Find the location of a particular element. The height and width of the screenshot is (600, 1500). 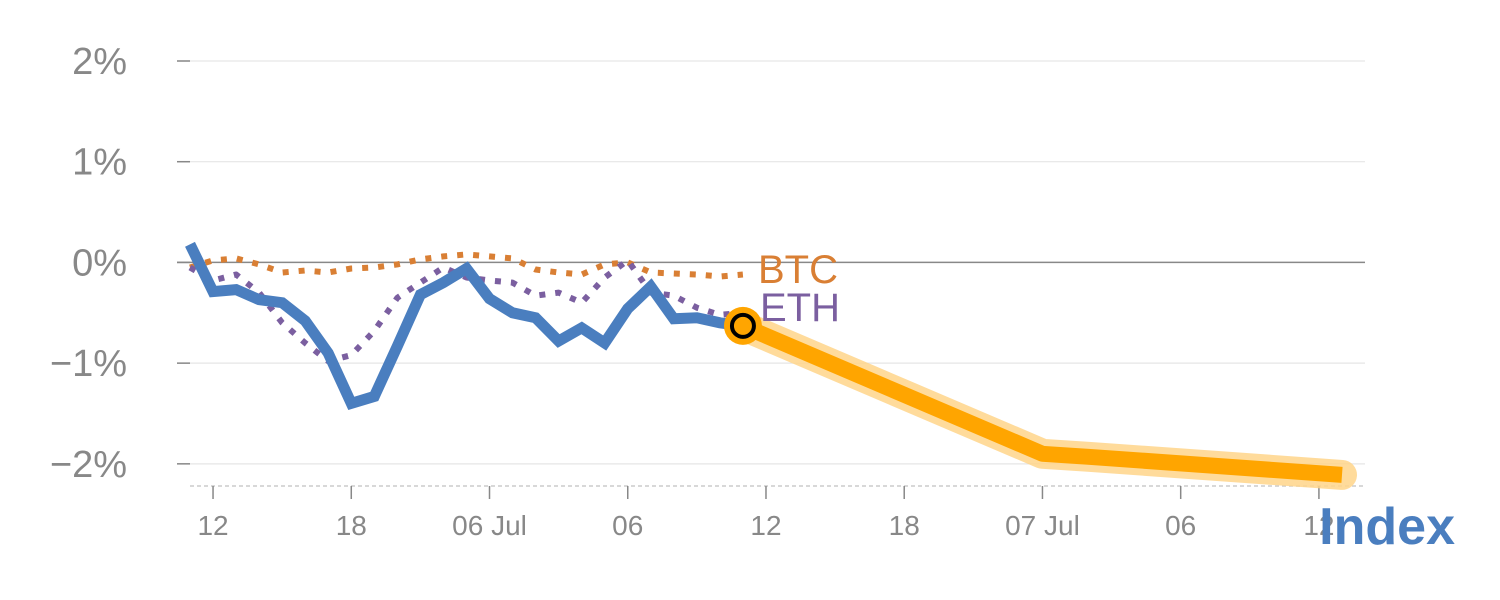

series-label-eth: ETH is located at coordinates (800, 308).